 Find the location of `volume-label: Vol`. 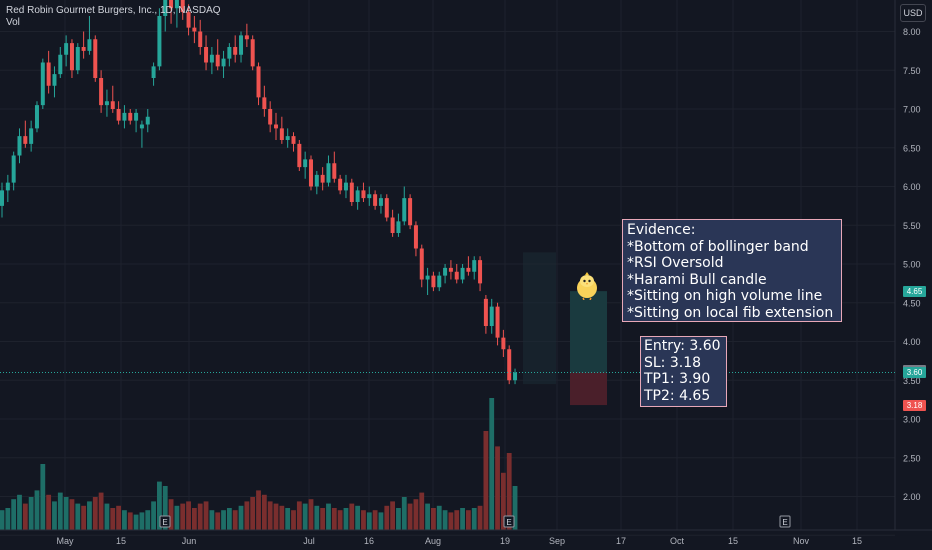

volume-label: Vol is located at coordinates (13, 22).